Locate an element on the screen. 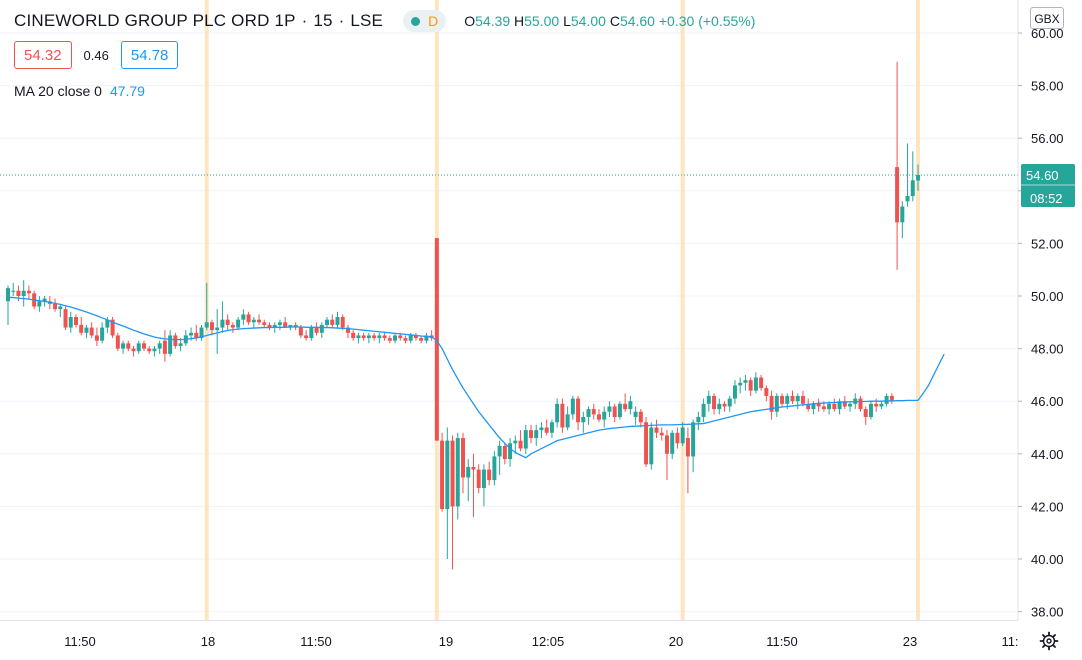 This screenshot has height=660, width=1082. symbol-name: CINEWORLD GROUP PLC ORD 1P is located at coordinates (155, 20).